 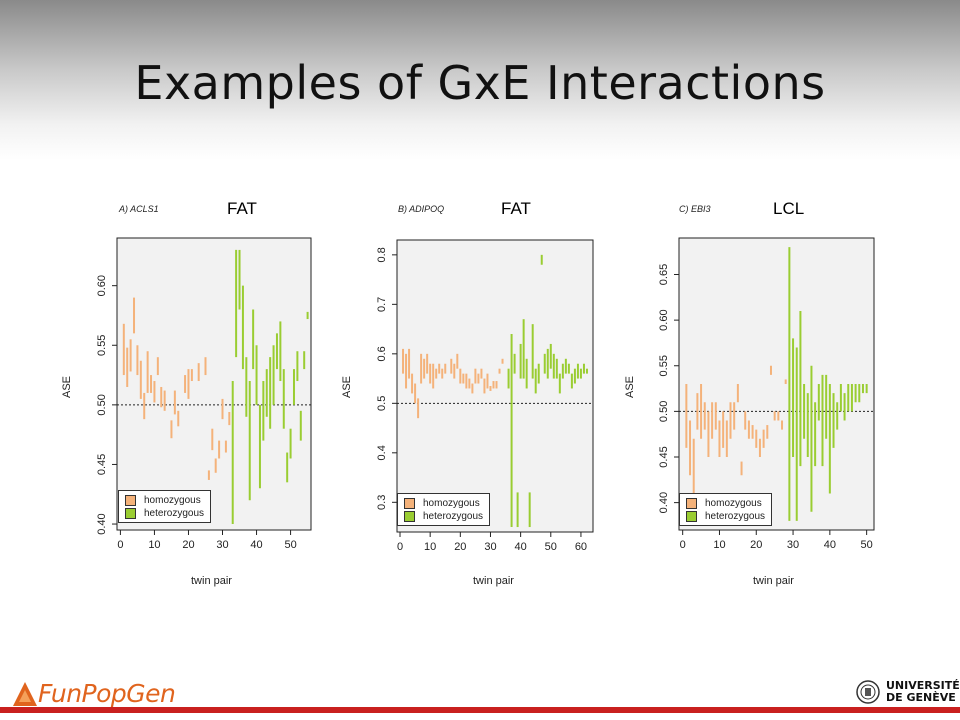 What do you see at coordinates (139, 209) in the screenshot?
I see `chart-tag: A) ACLS1` at bounding box center [139, 209].